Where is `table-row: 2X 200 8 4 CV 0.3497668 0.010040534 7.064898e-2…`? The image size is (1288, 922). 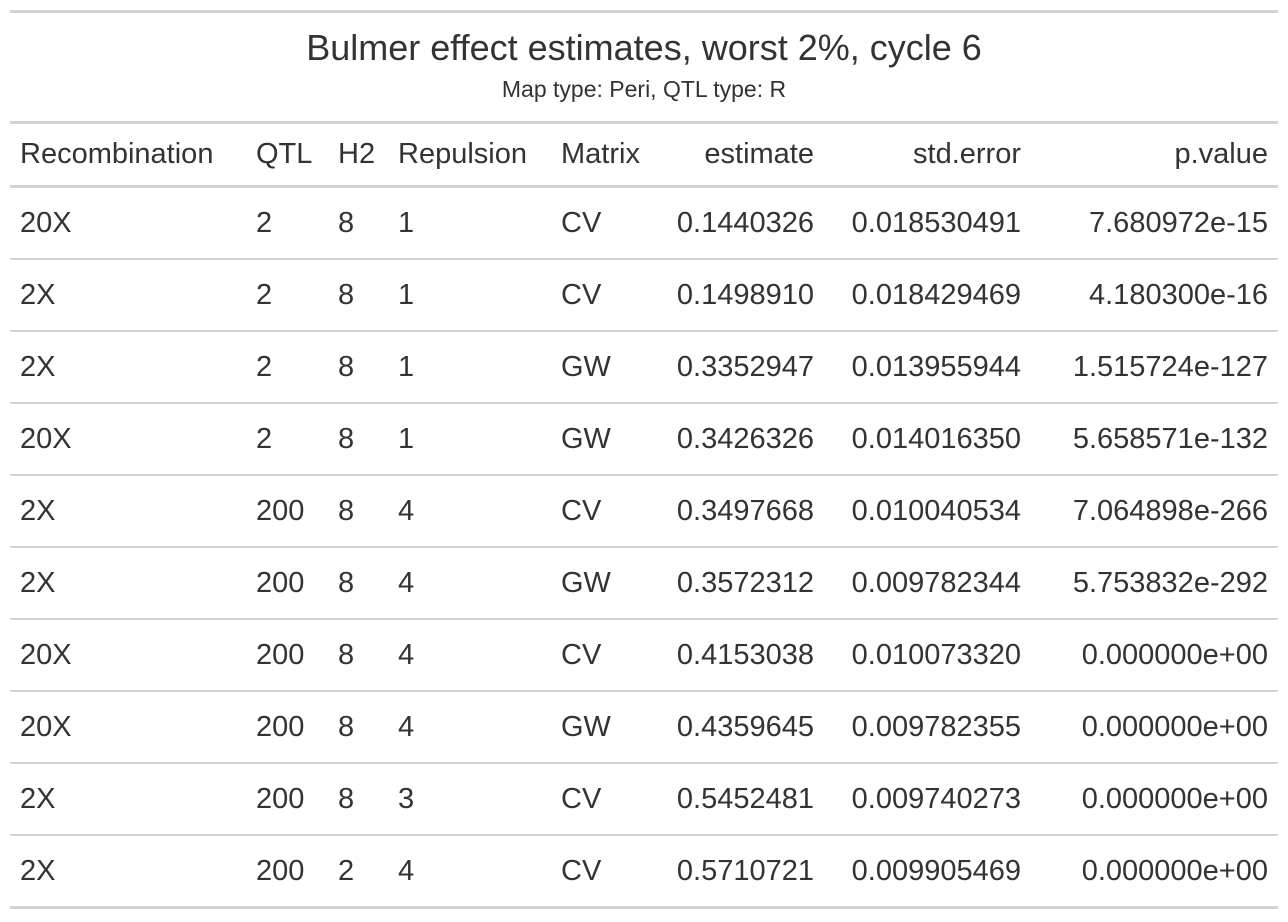
table-row: 2X 200 8 4 CV 0.3497668 0.010040534 7.064898e-2… is located at coordinates (644, 511).